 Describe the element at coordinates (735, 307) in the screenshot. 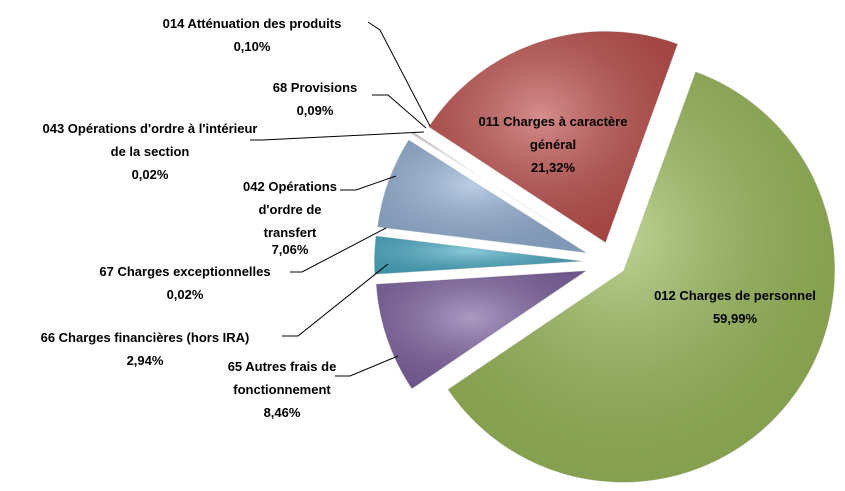

I see `slice-label: 012 Charges de personnel 59,99%` at that location.